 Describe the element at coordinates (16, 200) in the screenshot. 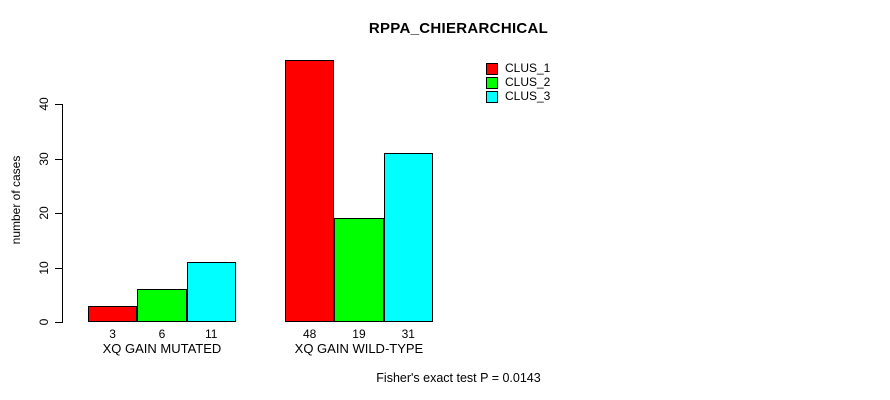

I see `y-axis-title: number of cases` at that location.